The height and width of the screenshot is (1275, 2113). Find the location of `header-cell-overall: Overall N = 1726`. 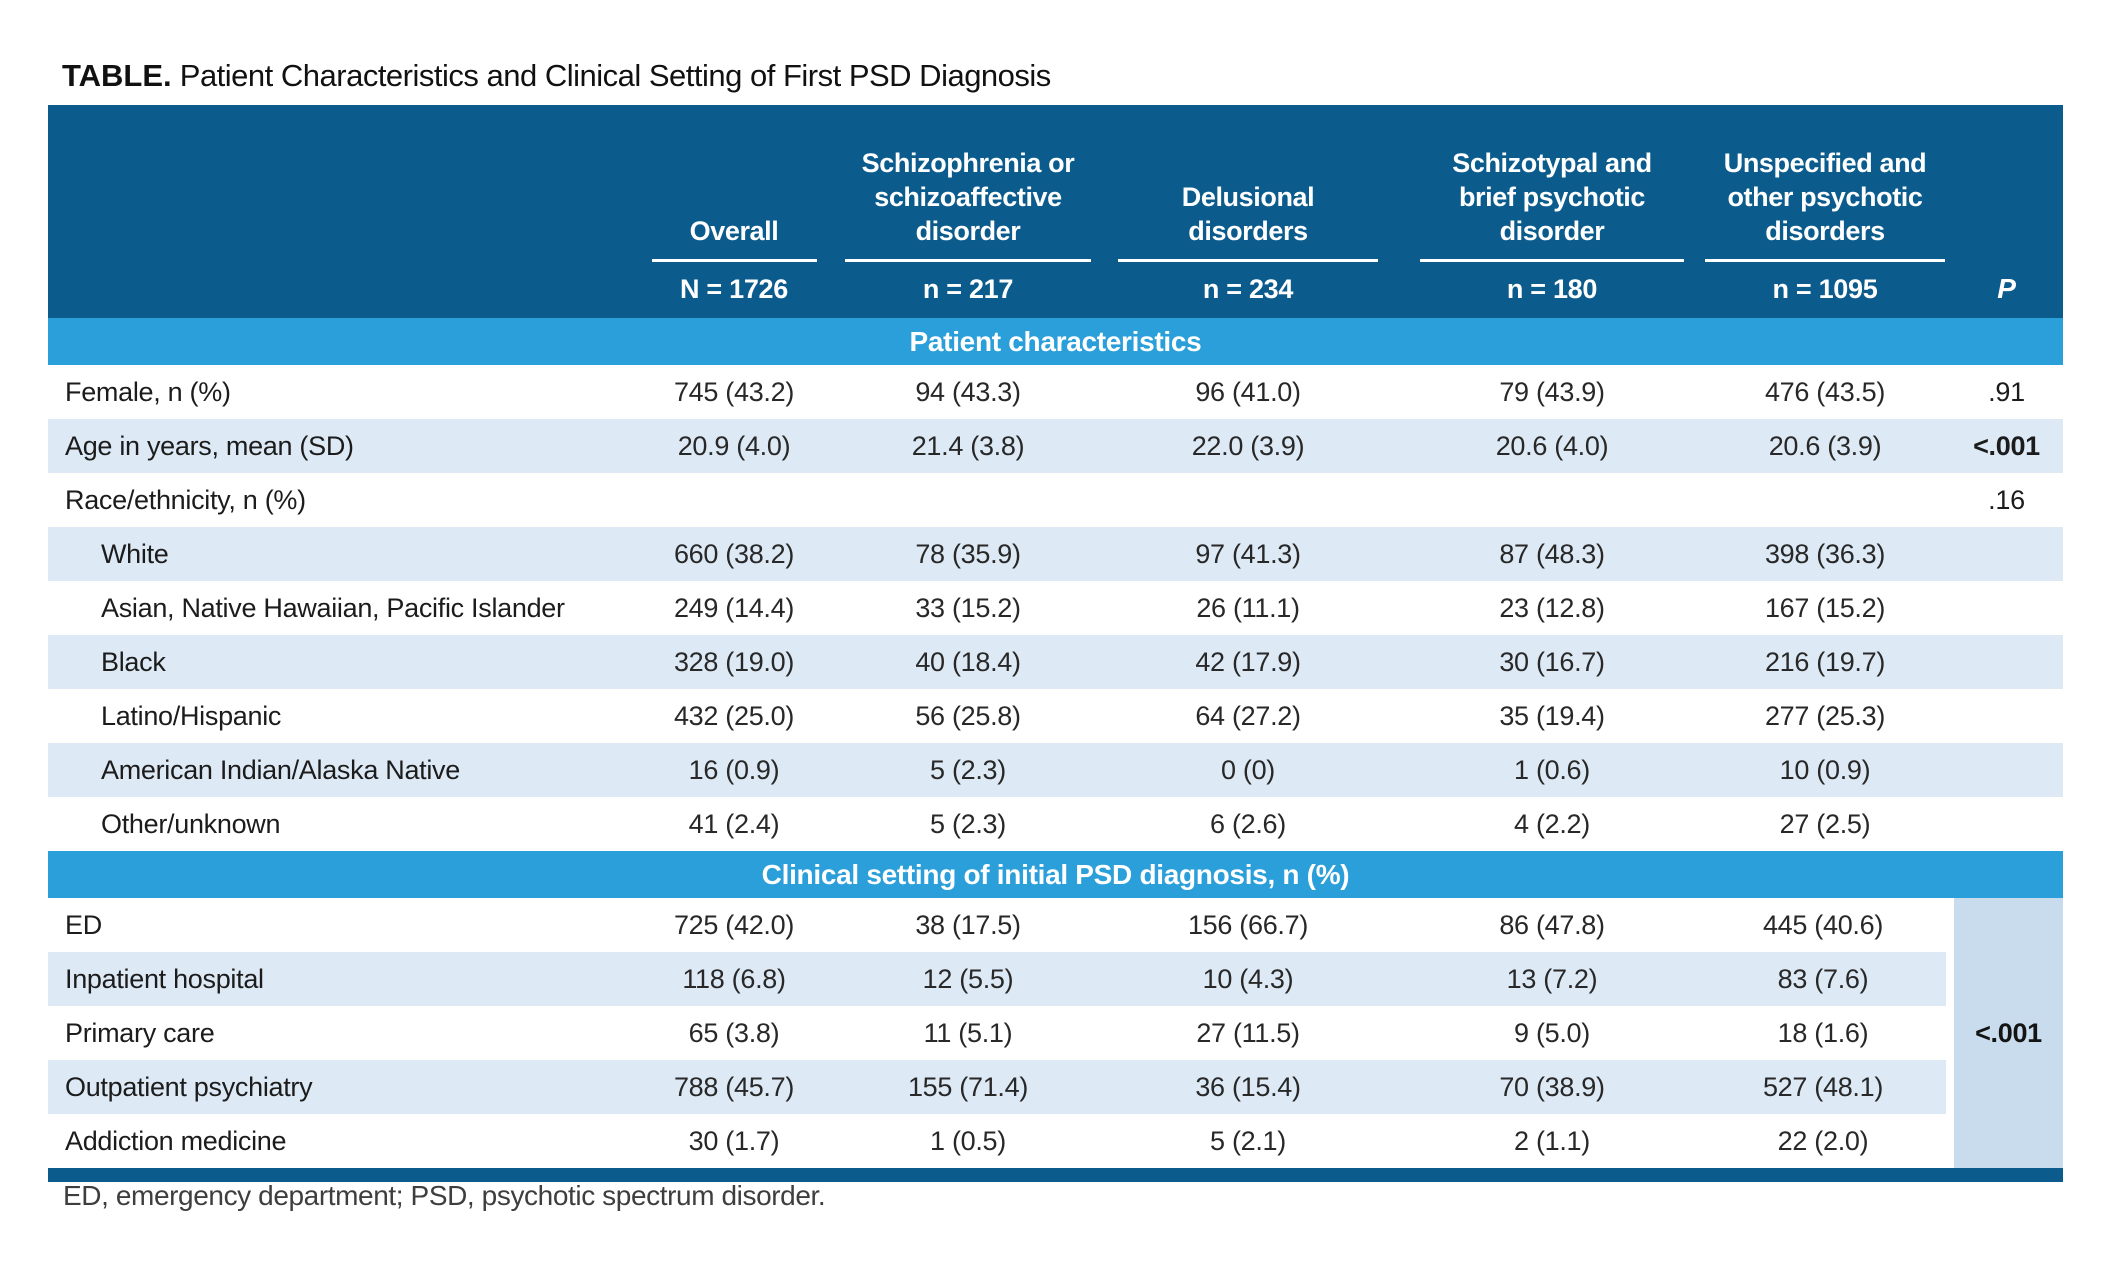

header-cell-overall: Overall N = 1726 is located at coordinates (734, 211).